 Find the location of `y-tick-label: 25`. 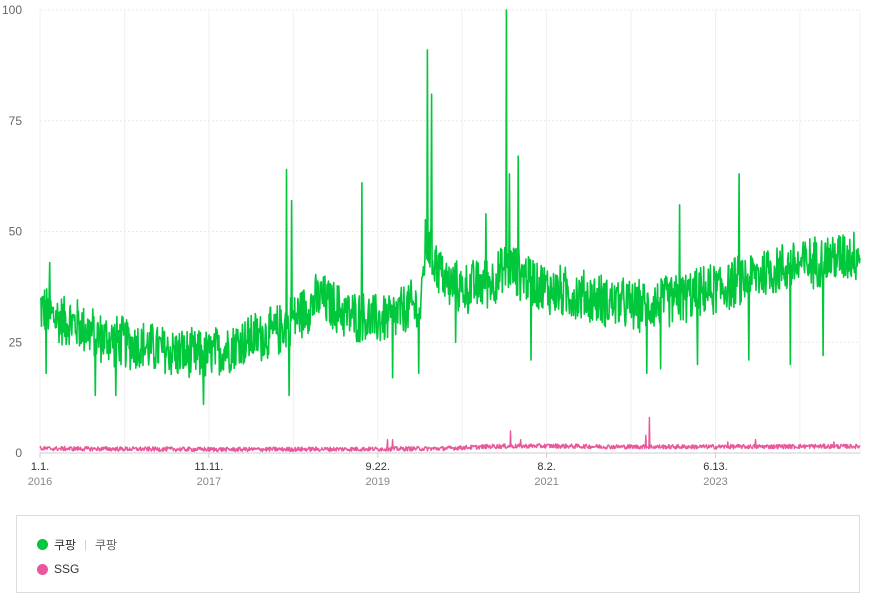

y-tick-label: 25 is located at coordinates (16, 342).